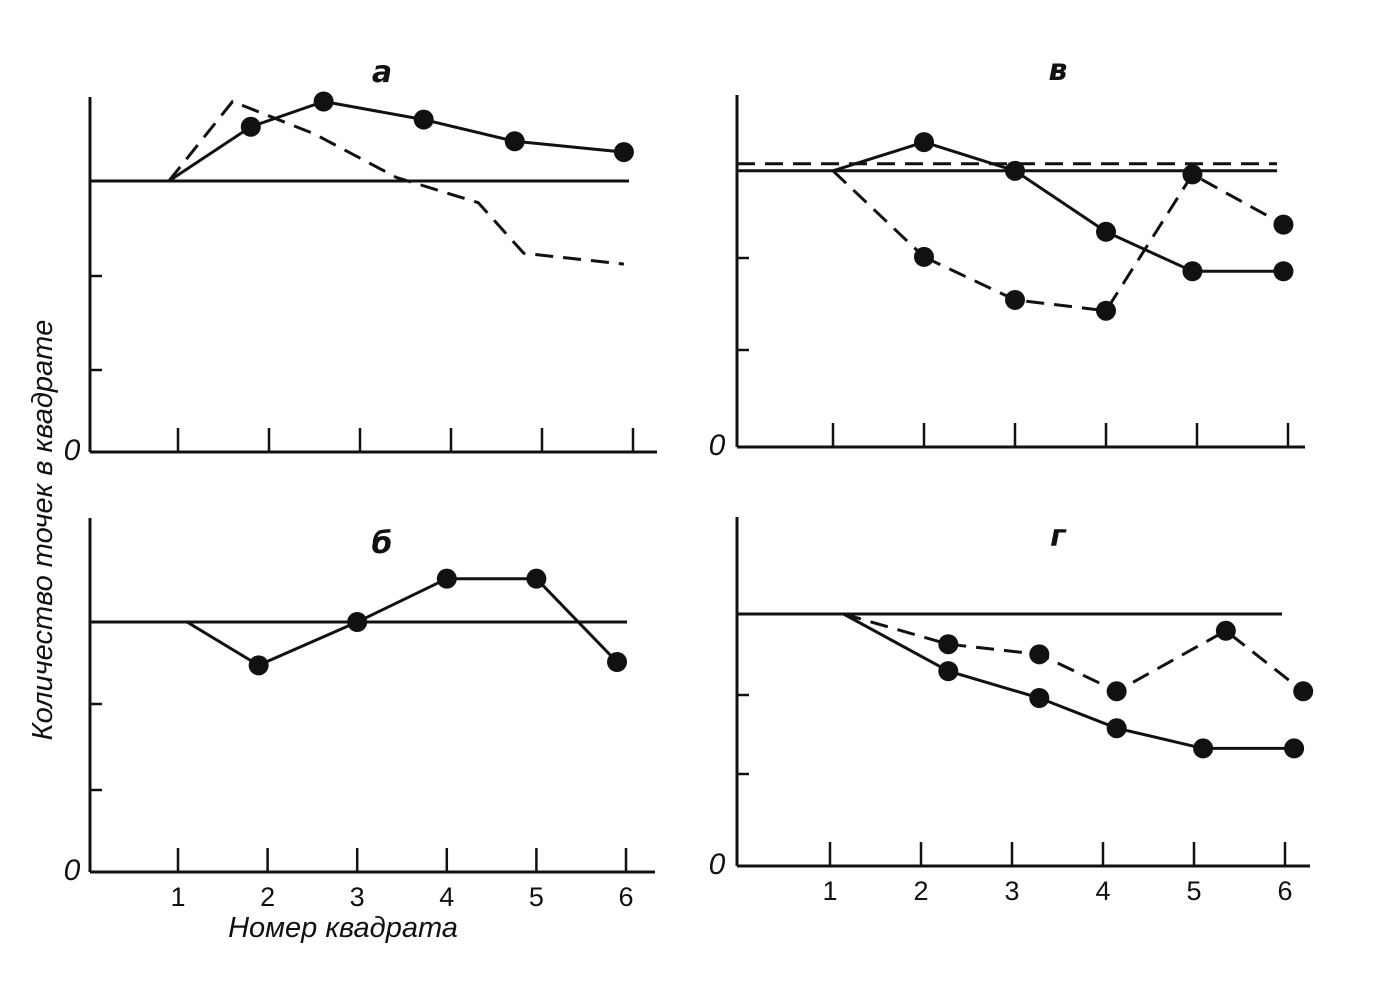 Image resolution: width=1400 pixels, height=984 pixels. What do you see at coordinates (43, 530) in the screenshot?
I see `y-axis-title: Количество точек в квадрате` at bounding box center [43, 530].